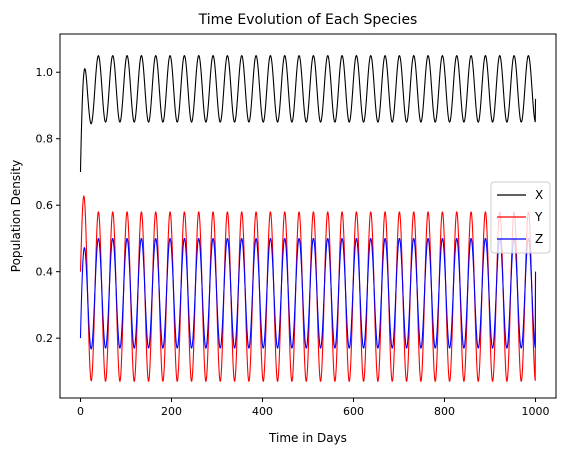 The width and height of the screenshot is (567, 455). Describe the element at coordinates (45, 205) in the screenshot. I see `y-tick-label: 0.6` at that location.